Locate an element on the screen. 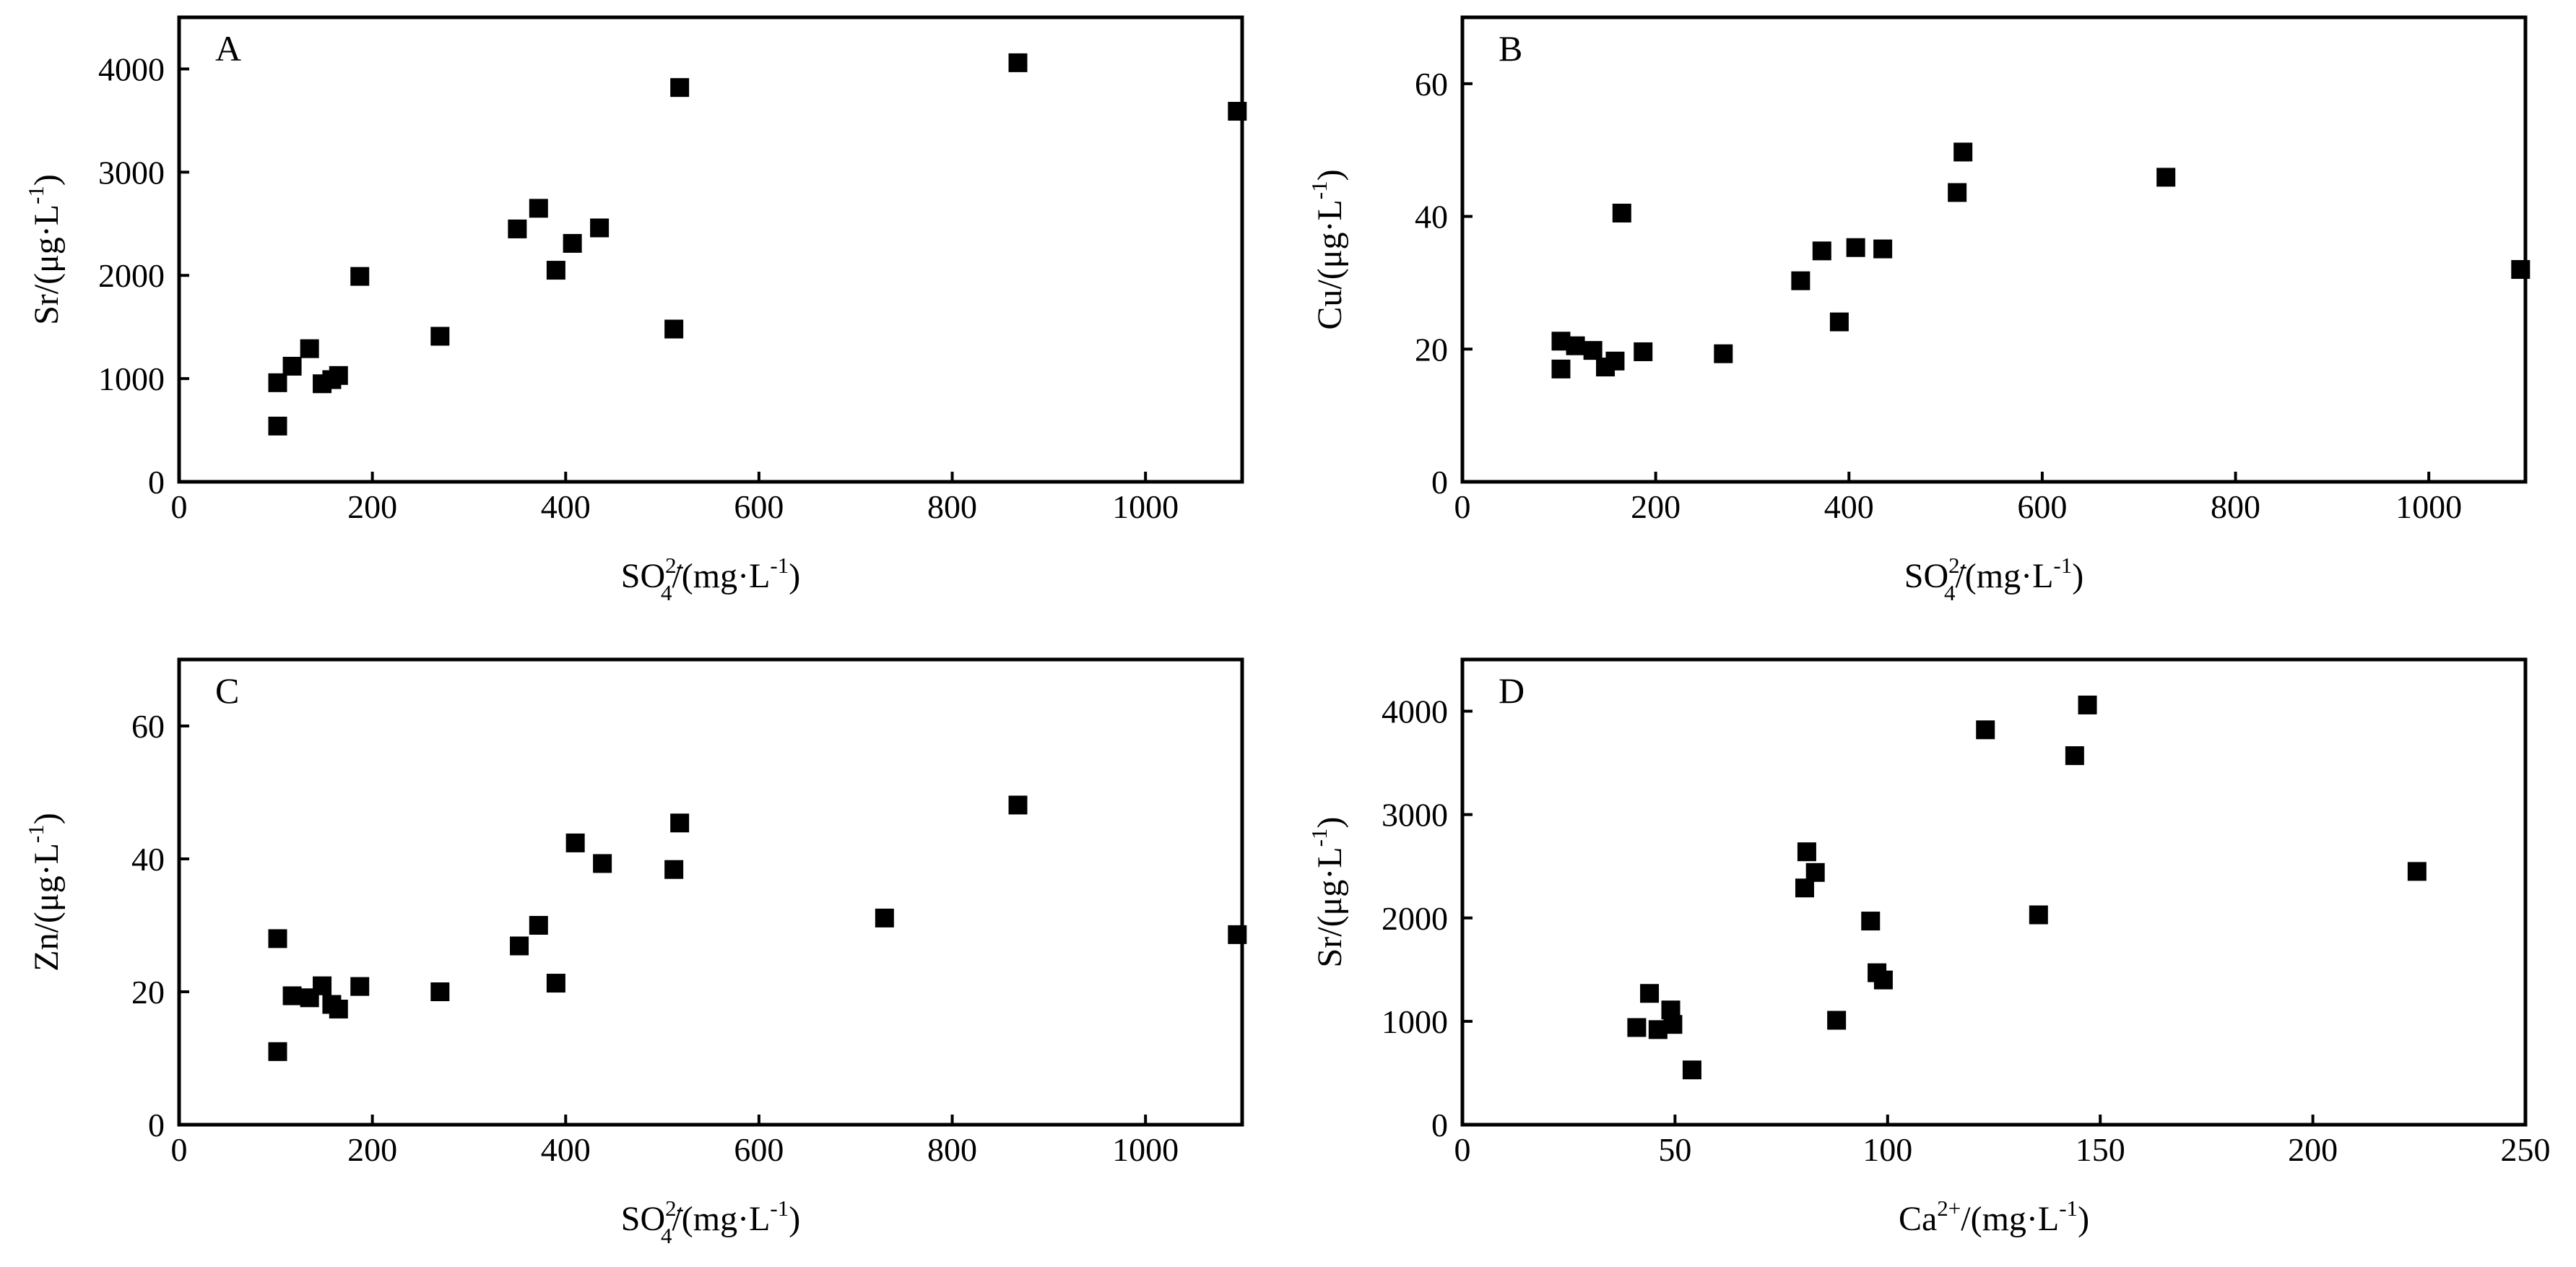 This screenshot has height=1267, width=2576. panel-a-y-tick-label: 3000 is located at coordinates (131, 172).